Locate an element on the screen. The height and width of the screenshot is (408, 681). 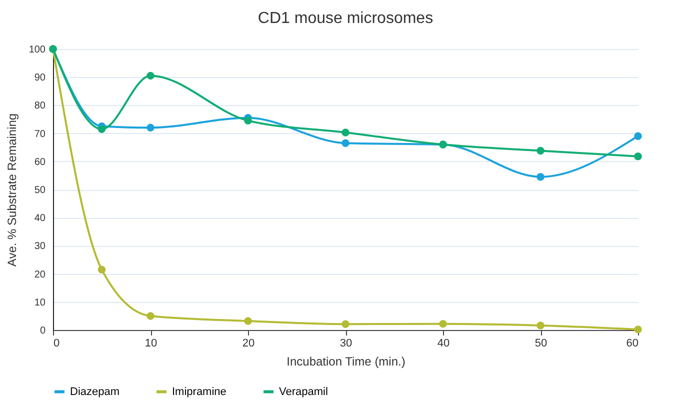
x-tick-label: 50 is located at coordinates (541, 344).